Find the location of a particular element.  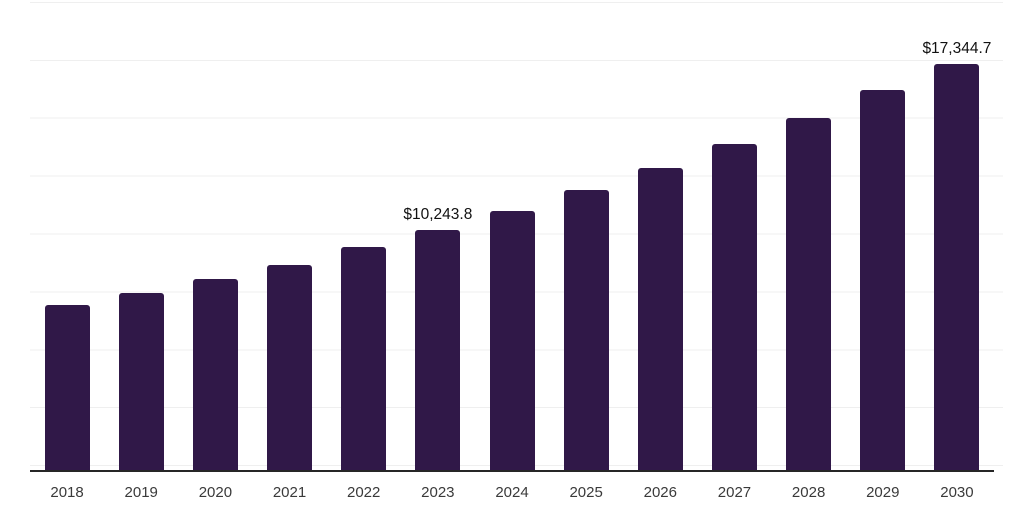

bar-2019 is located at coordinates (141, 381).